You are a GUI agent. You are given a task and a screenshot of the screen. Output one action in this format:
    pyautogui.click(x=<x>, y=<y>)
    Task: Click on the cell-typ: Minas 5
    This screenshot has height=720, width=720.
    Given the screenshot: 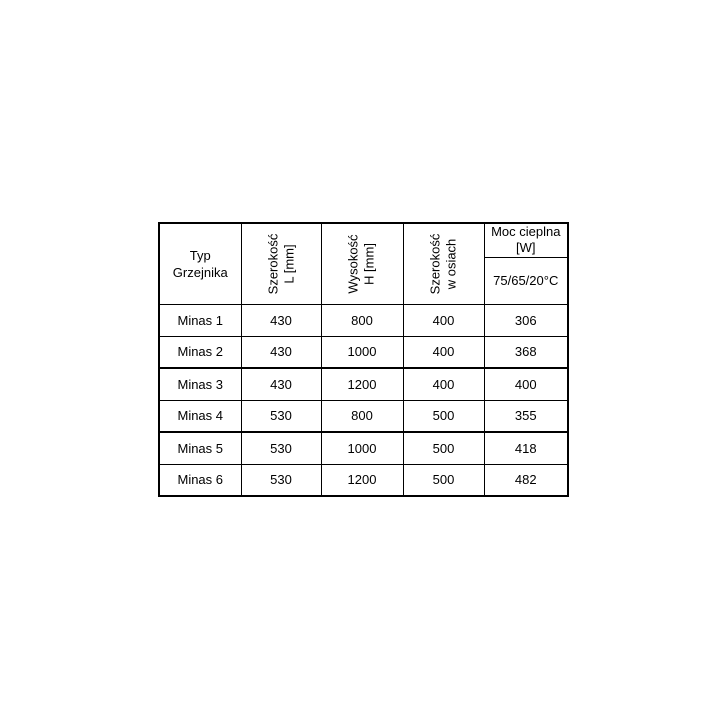 What is the action you would take?
    pyautogui.click(x=200, y=448)
    